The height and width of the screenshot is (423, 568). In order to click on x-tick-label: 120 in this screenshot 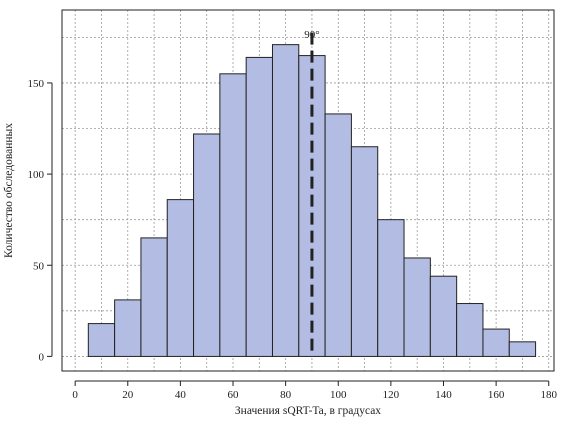, I will do `click(391, 395)`.